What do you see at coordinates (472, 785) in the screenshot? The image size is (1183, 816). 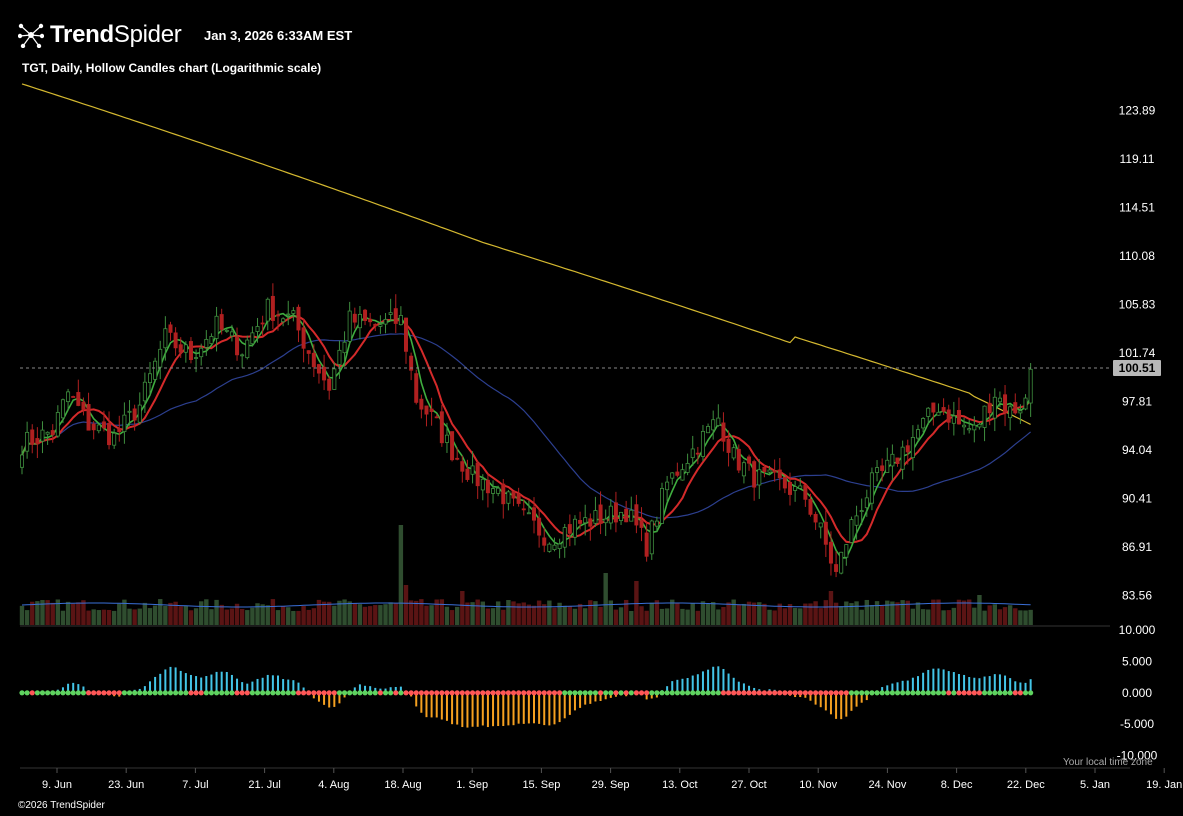 I see `x-tick-label: 1. Sep` at bounding box center [472, 785].